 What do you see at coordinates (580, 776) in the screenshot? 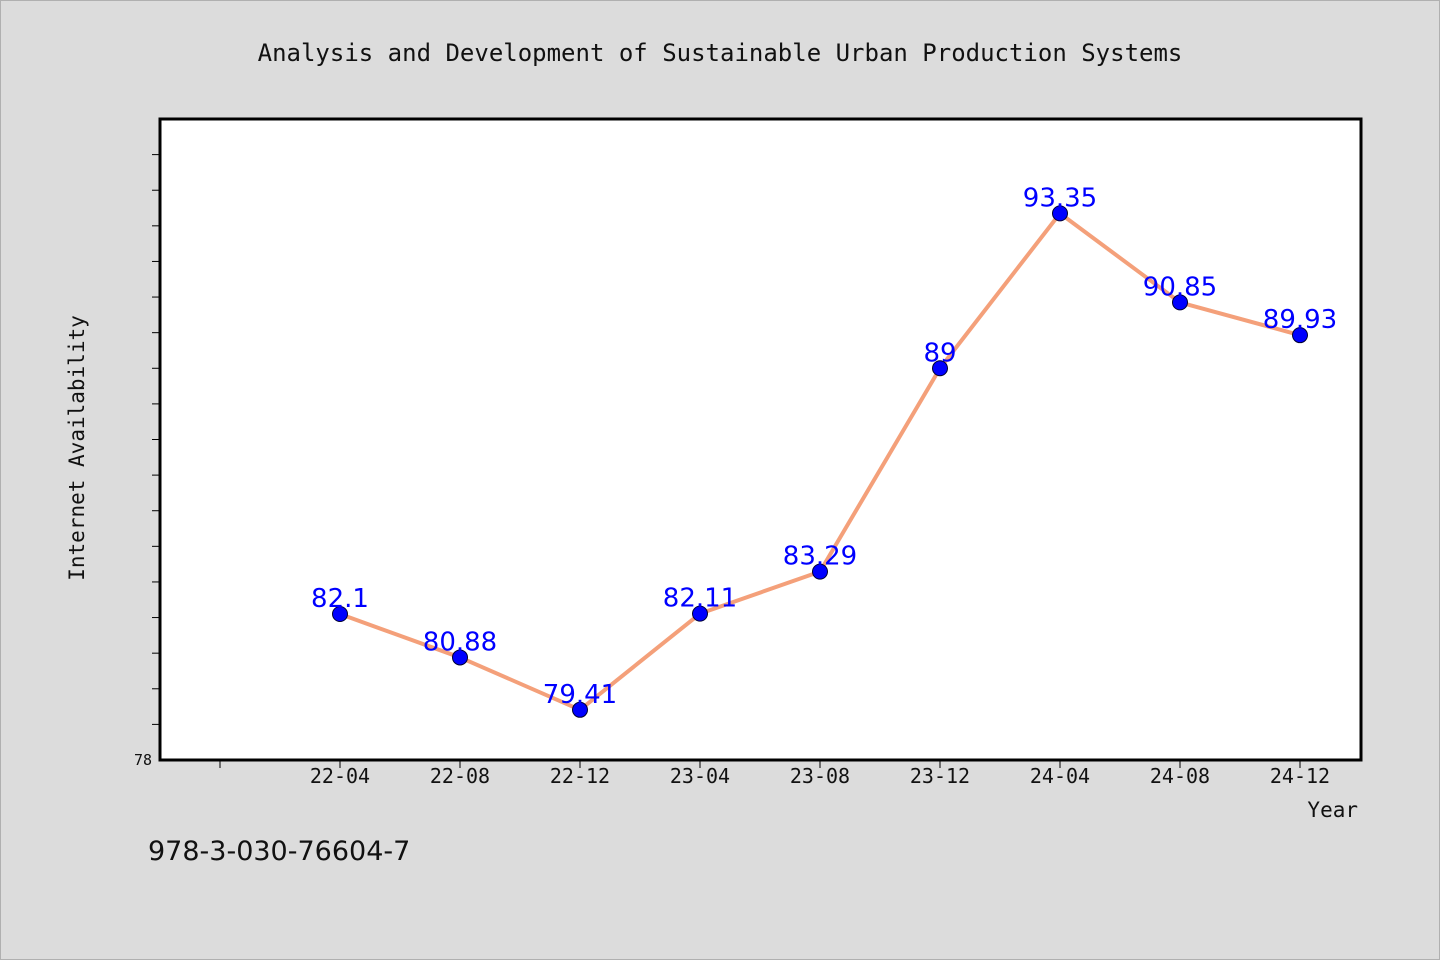
I see `x-tick-label: 22-12` at bounding box center [580, 776].